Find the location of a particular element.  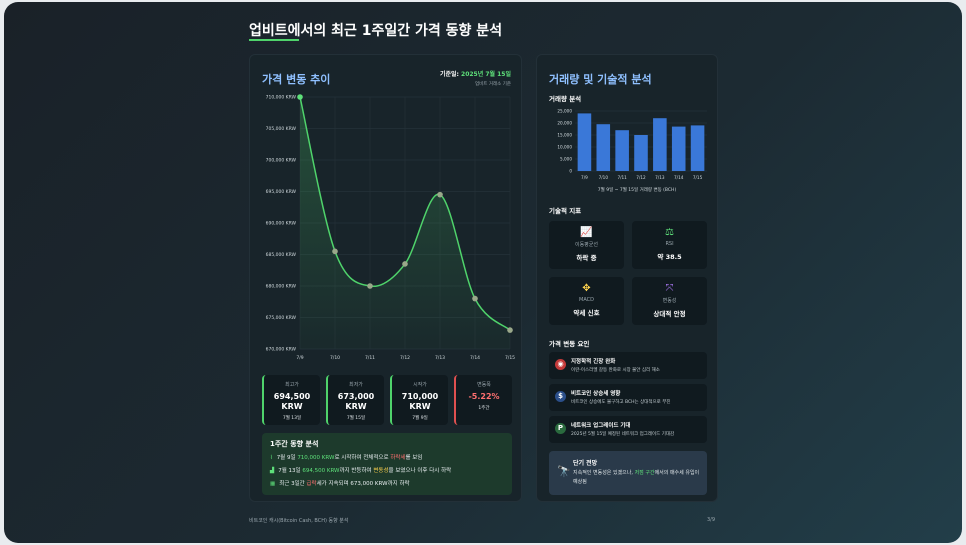

summary-highlight: 급락 is located at coordinates (311, 484).